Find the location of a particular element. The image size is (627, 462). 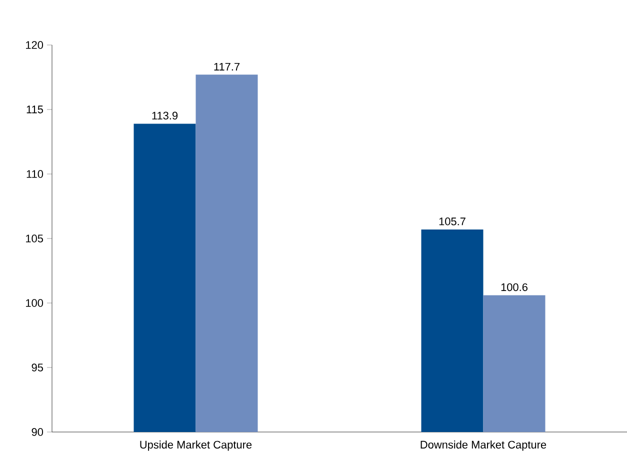

y-tick-label: 105 is located at coordinates (35, 238).